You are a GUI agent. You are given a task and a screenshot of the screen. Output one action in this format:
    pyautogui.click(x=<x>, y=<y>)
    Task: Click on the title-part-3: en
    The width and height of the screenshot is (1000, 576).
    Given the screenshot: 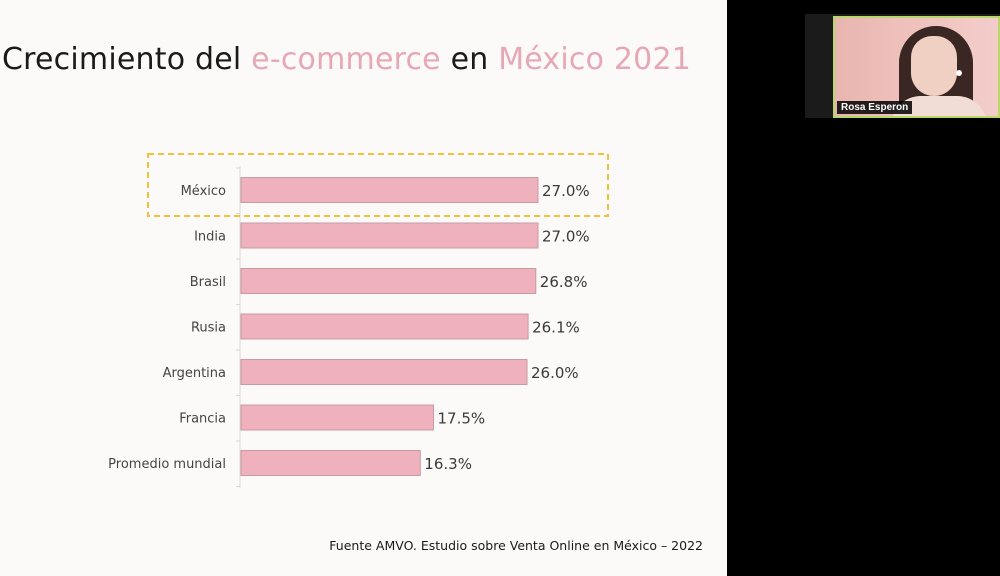 What is the action you would take?
    pyautogui.click(x=469, y=59)
    